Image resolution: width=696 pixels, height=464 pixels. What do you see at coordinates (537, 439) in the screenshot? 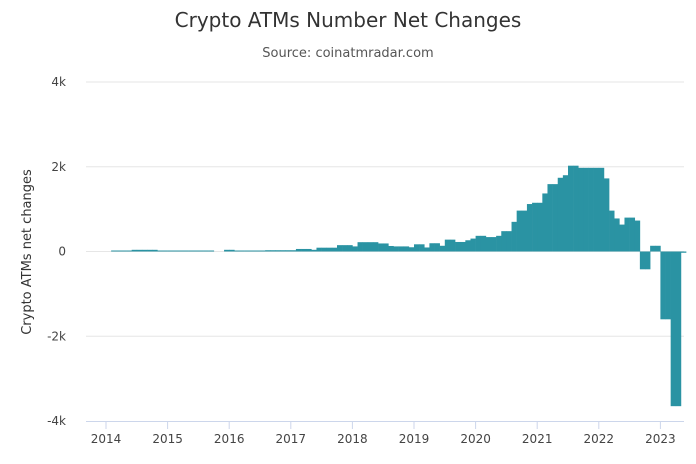
I see `x-tick-label: 2021` at bounding box center [537, 439].